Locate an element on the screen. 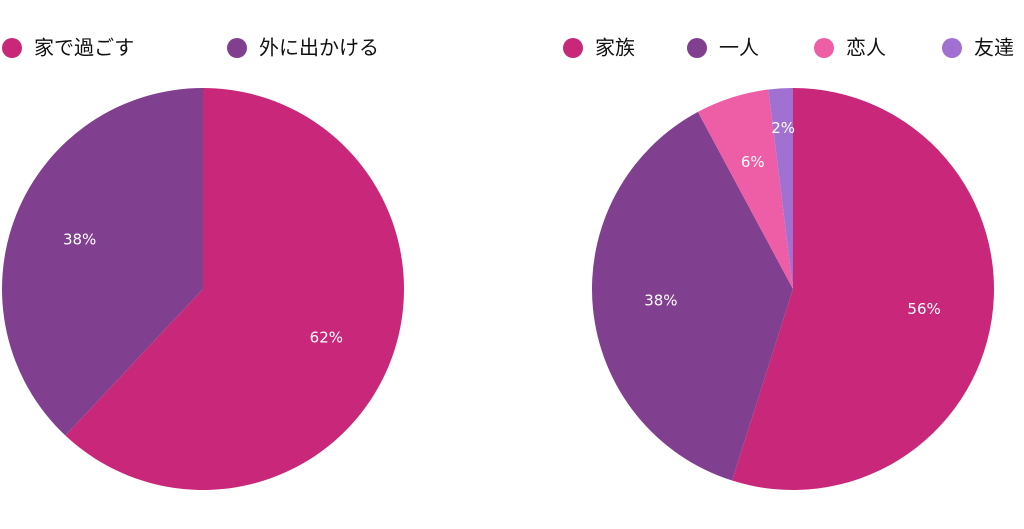 The image size is (1024, 529). legend-label: 外に出かける is located at coordinates (319, 48).